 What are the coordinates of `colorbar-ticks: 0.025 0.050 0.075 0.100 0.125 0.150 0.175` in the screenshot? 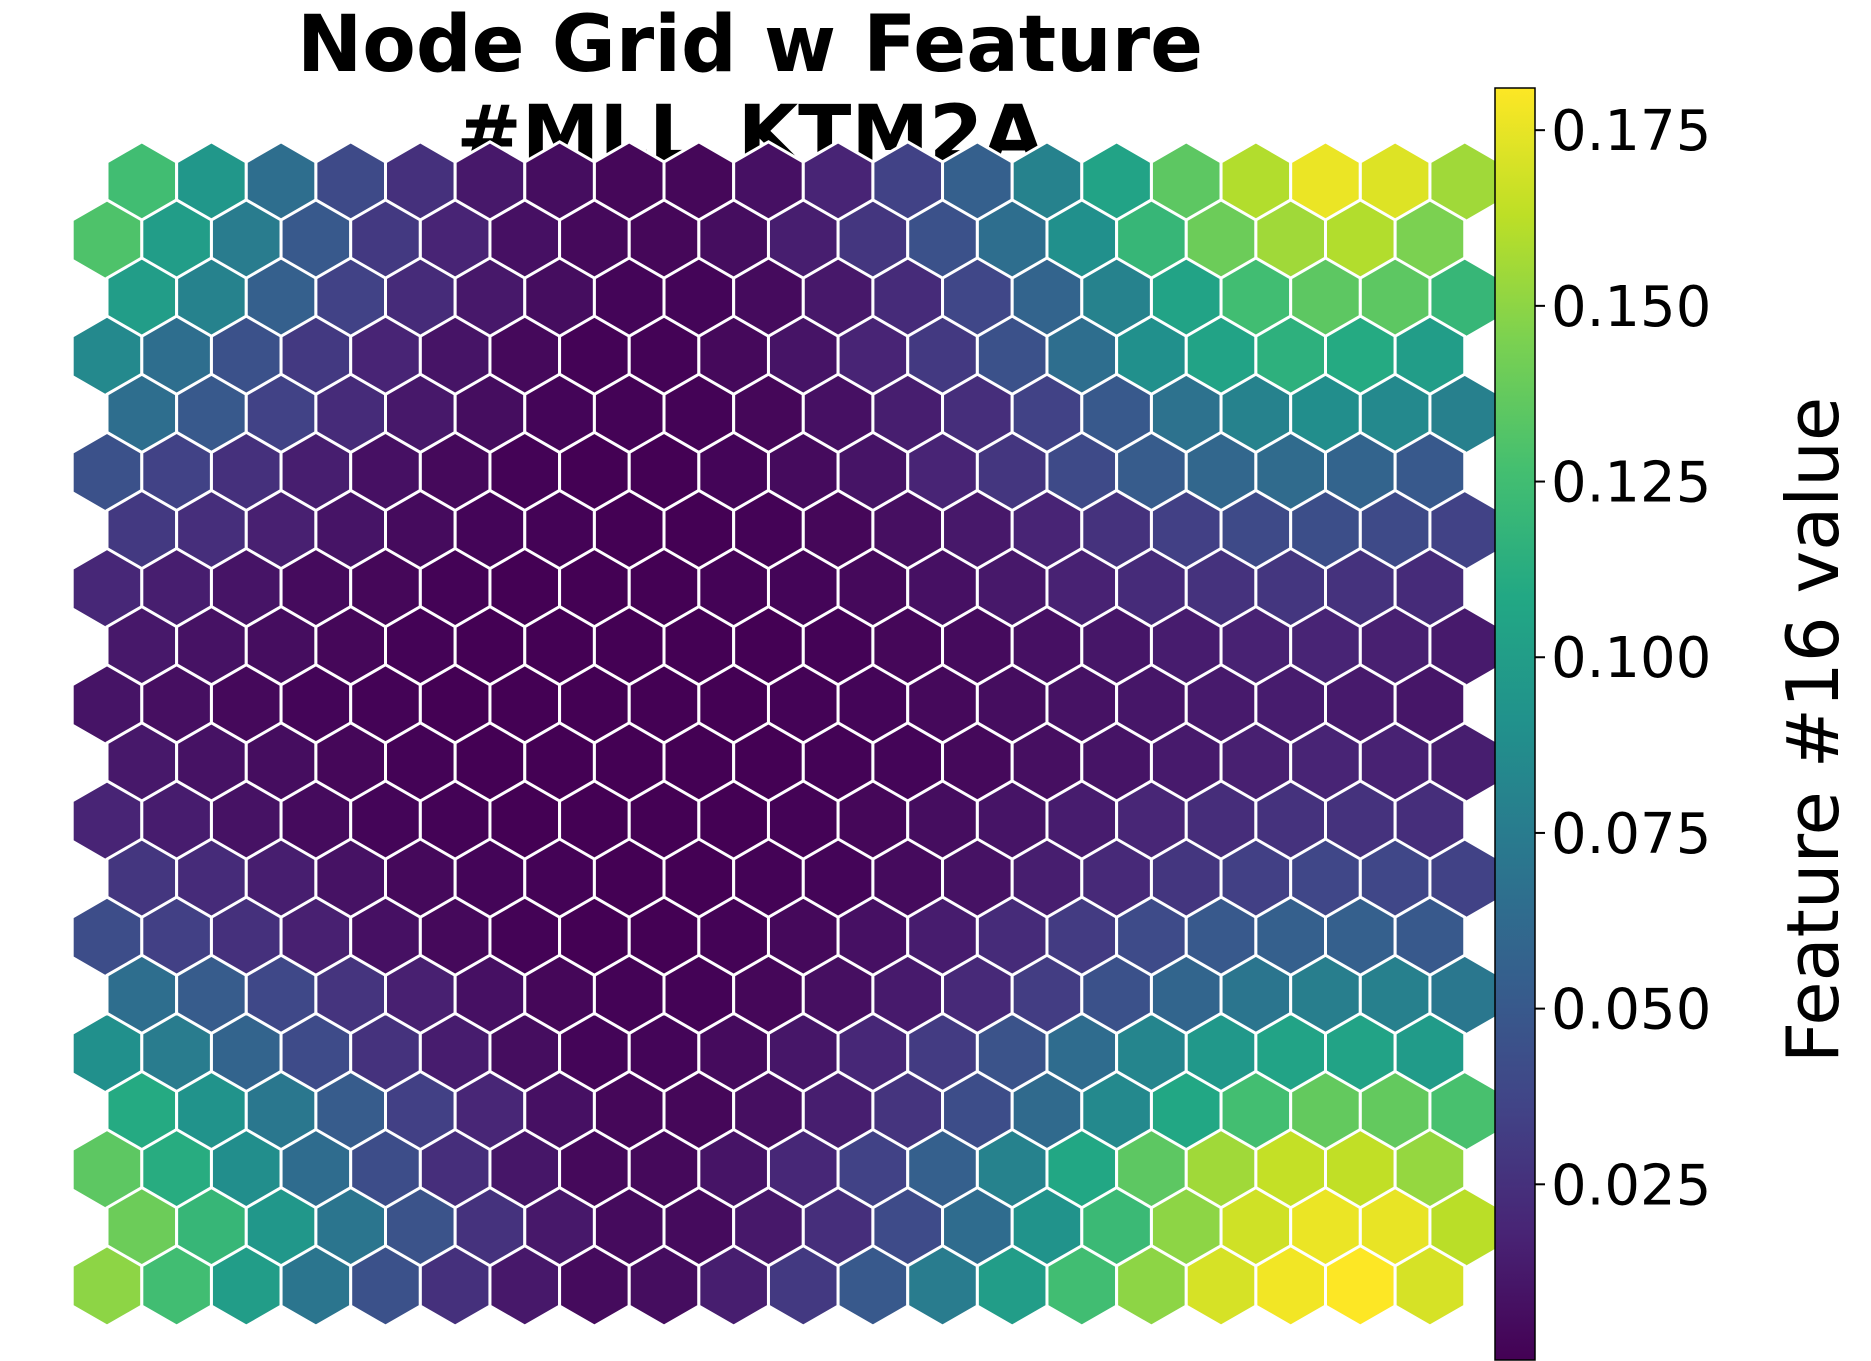 It's located at (1623, 658).